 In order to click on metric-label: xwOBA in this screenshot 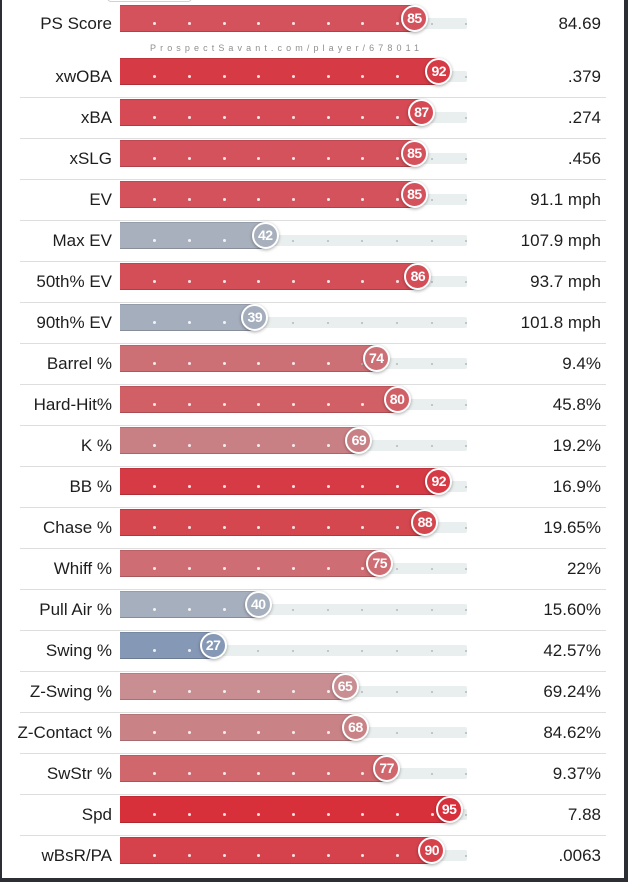, I will do `click(83, 76)`.